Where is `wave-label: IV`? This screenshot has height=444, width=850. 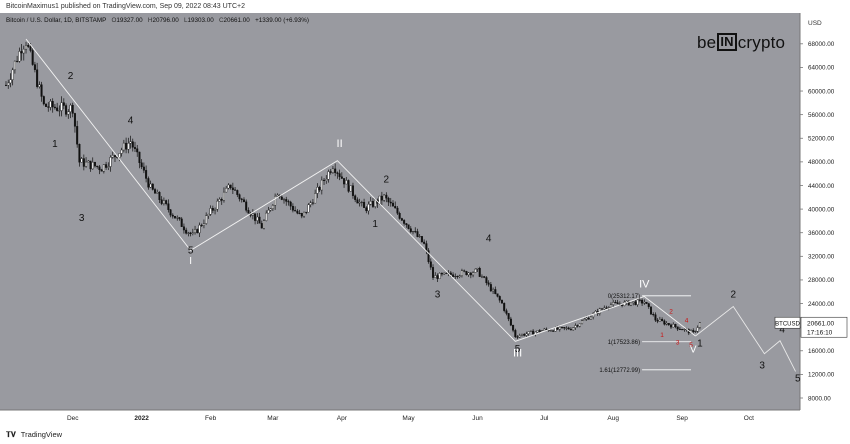
wave-label: IV is located at coordinates (644, 285).